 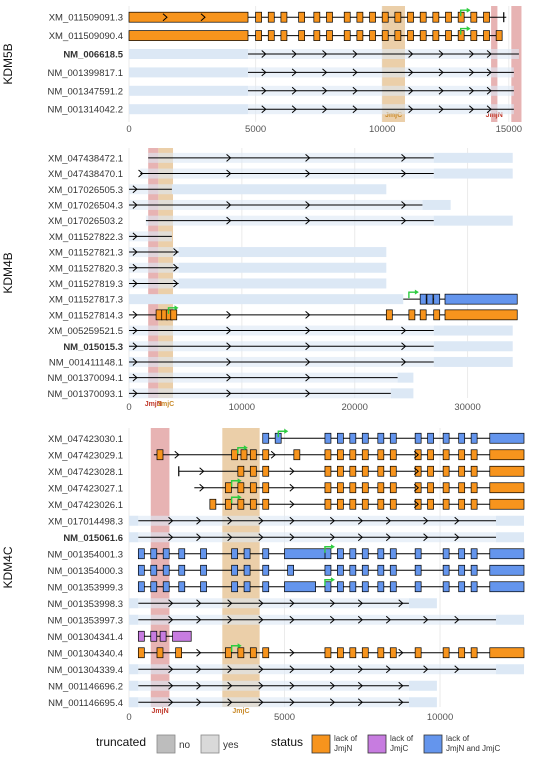 I want to click on x-tick-label: 30000, so click(x=467, y=407).